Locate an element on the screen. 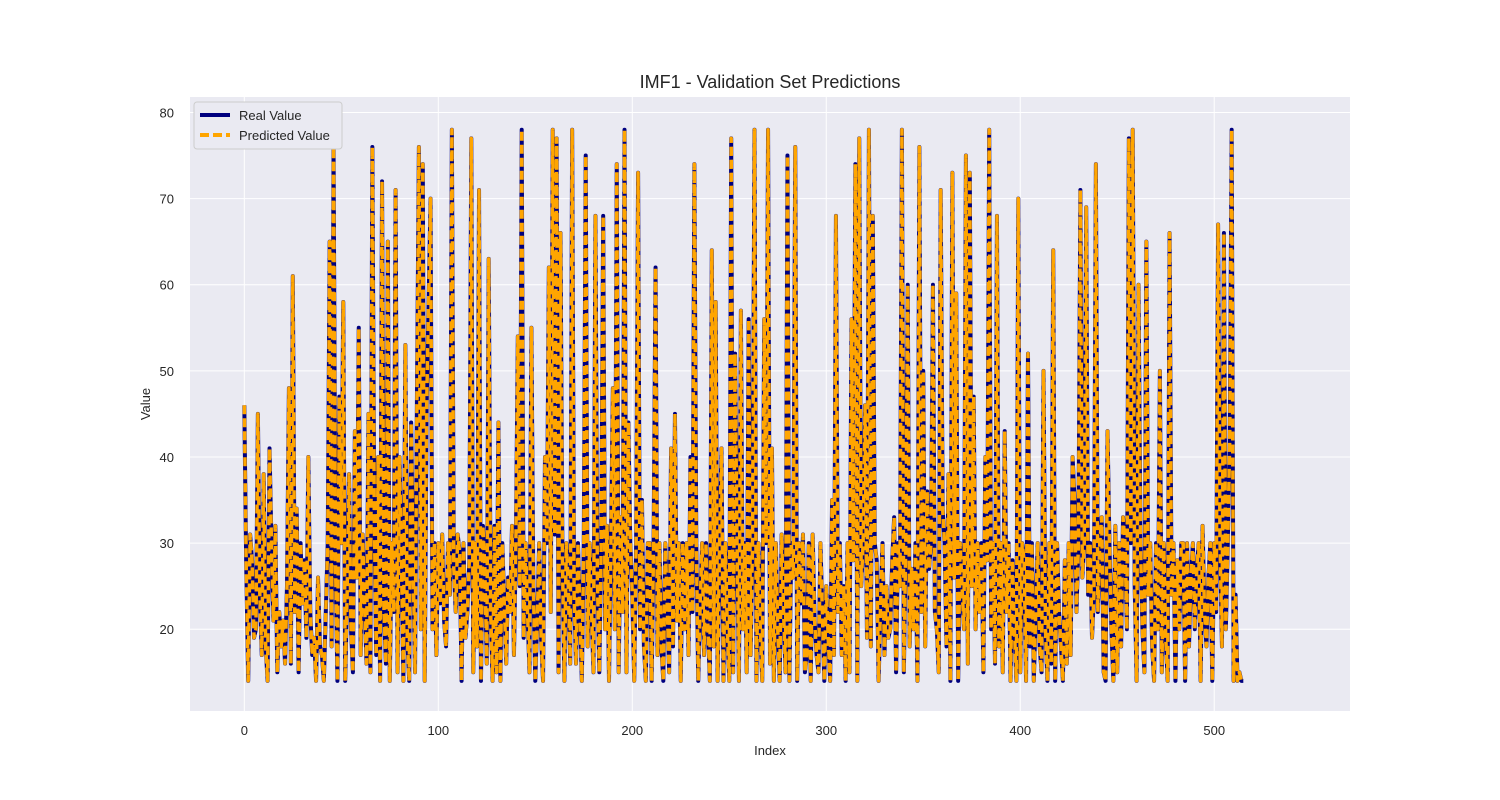  x-tick-label: 200 is located at coordinates (632, 730).